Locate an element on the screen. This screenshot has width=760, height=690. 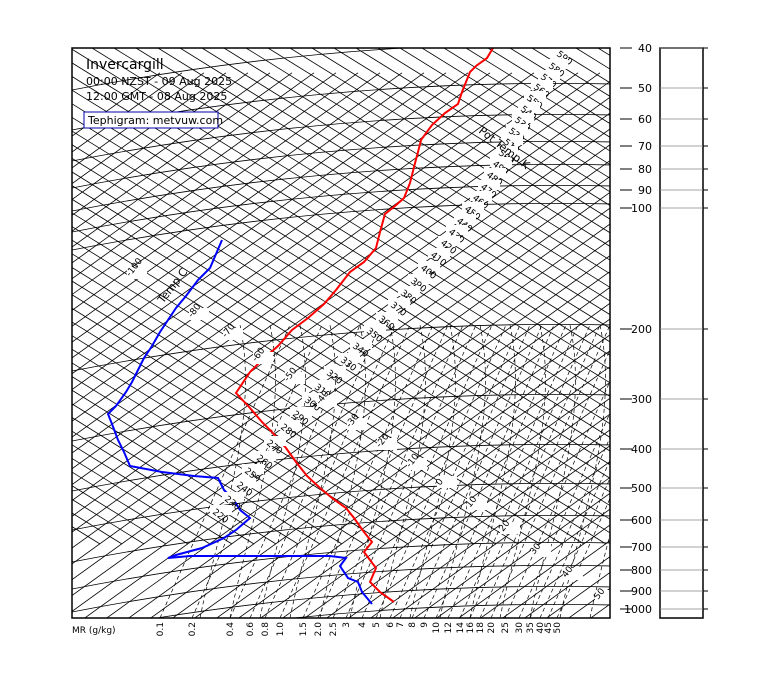
pressure-label: 50 is located at coordinates (645, 88).